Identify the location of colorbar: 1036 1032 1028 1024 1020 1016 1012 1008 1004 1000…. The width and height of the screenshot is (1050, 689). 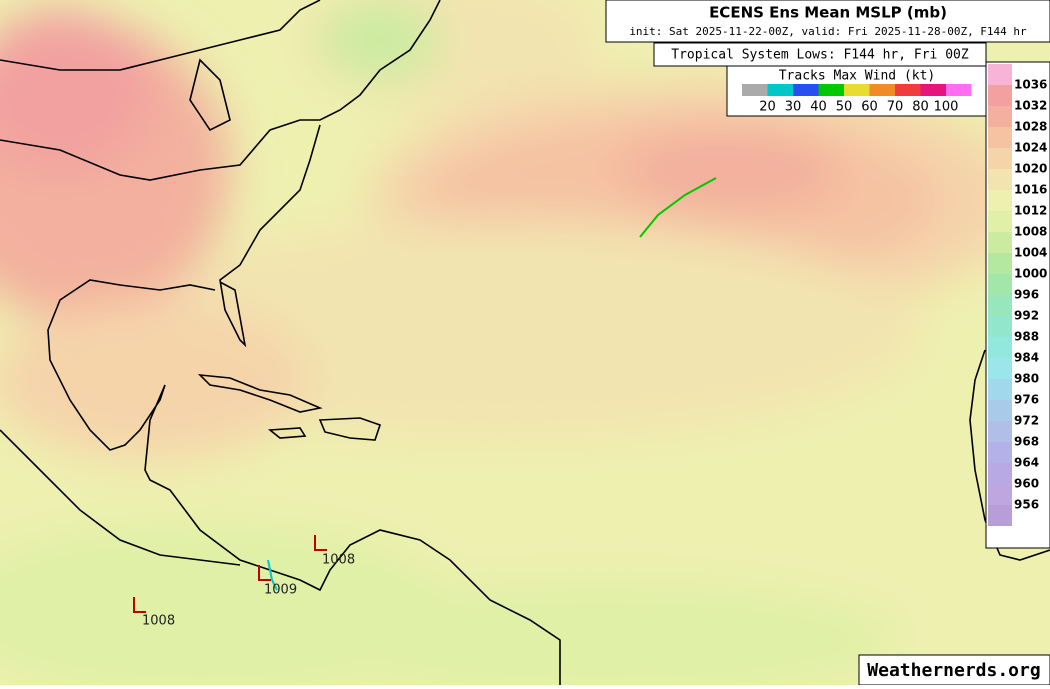
(1017, 295).